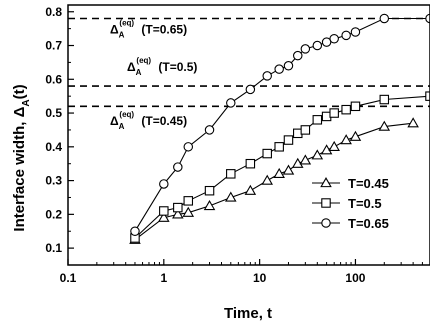 Image resolution: width=430 pixels, height=327 pixels. Describe the element at coordinates (368, 183) in the screenshot. I see `legend-label: T=0.45` at that location.